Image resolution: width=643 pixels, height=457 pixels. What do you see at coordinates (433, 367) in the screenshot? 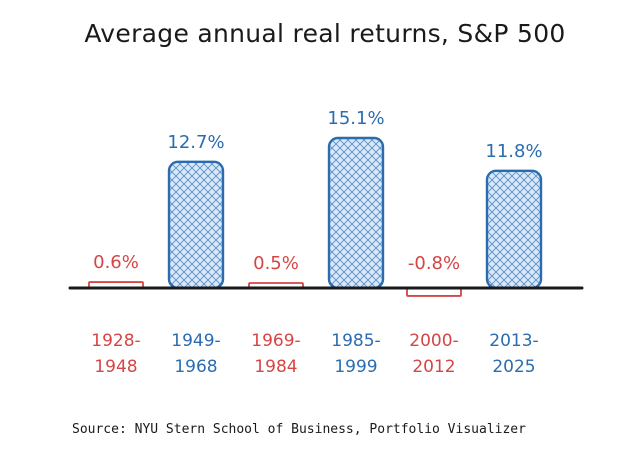
I see `category-label-5-line-2: 2012` at bounding box center [433, 367].